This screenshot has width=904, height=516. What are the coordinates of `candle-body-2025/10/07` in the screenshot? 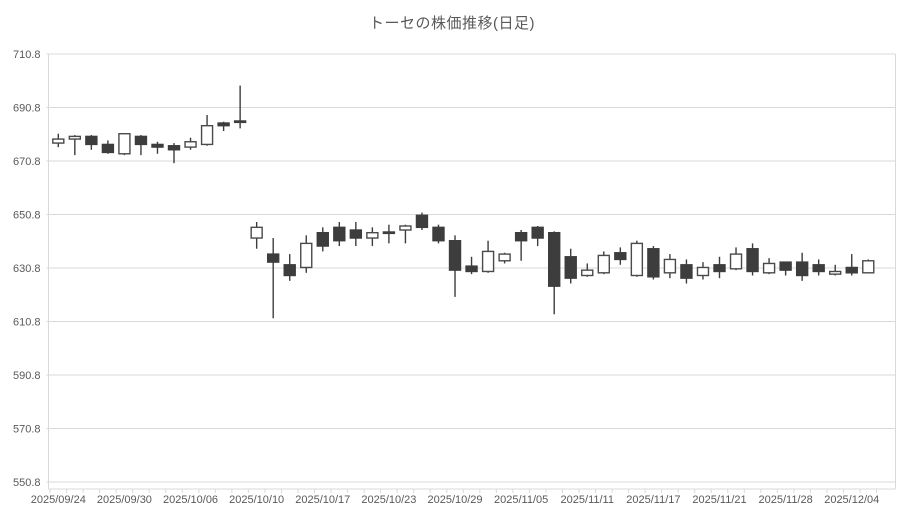 It's located at (207, 135).